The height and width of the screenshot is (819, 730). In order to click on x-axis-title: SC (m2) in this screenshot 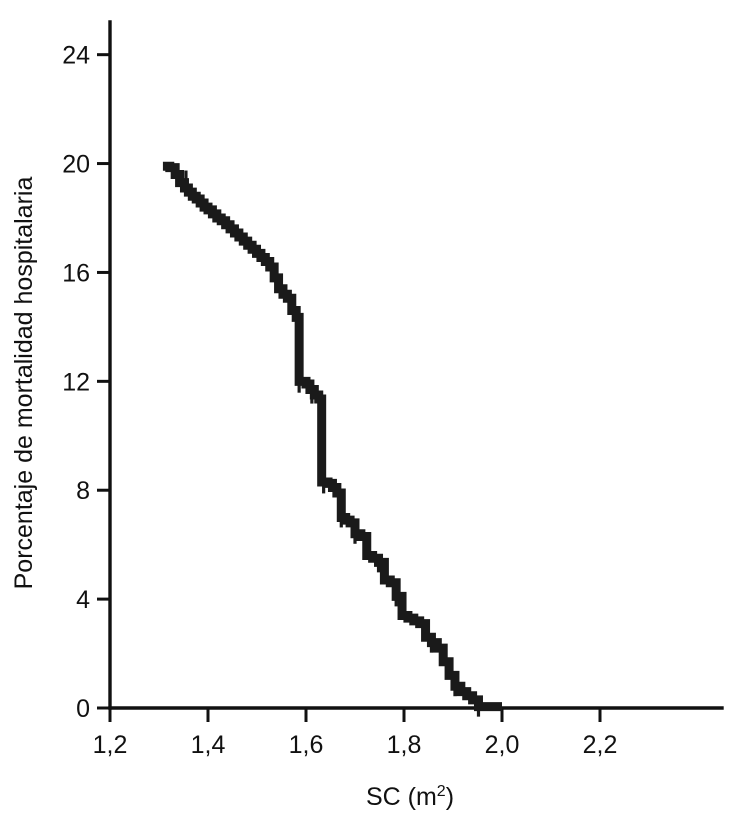, I will do `click(410, 797)`.